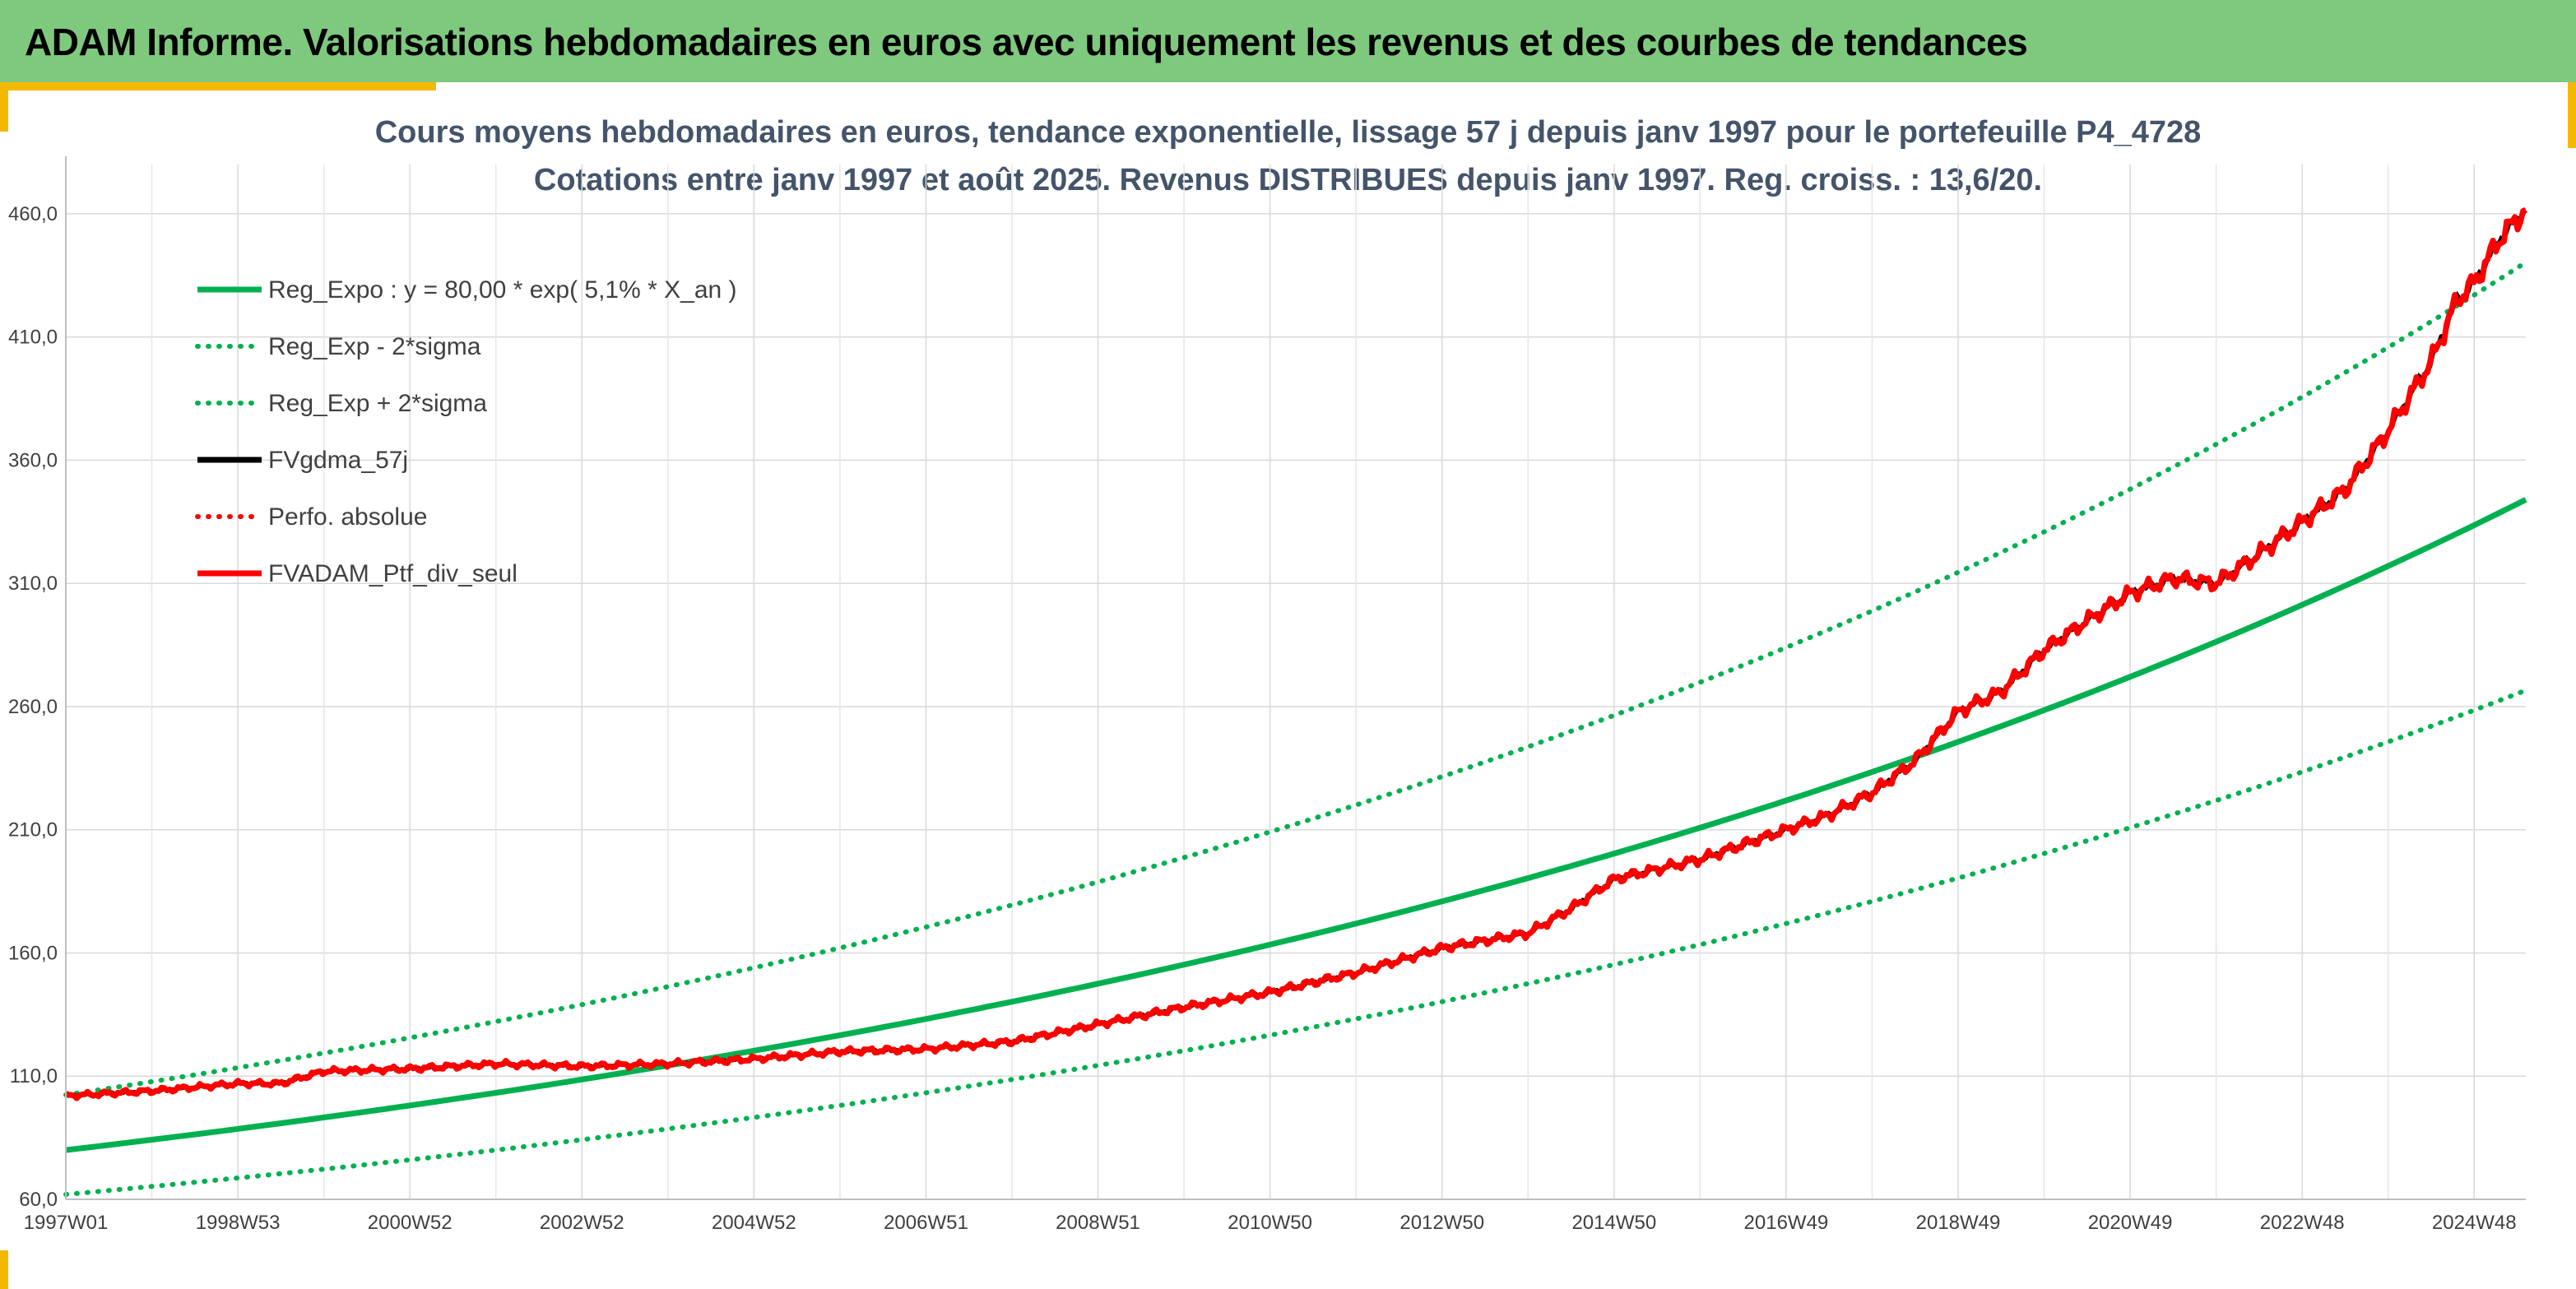  What do you see at coordinates (754, 1223) in the screenshot?
I see `x-tick-label: 2004W52` at bounding box center [754, 1223].